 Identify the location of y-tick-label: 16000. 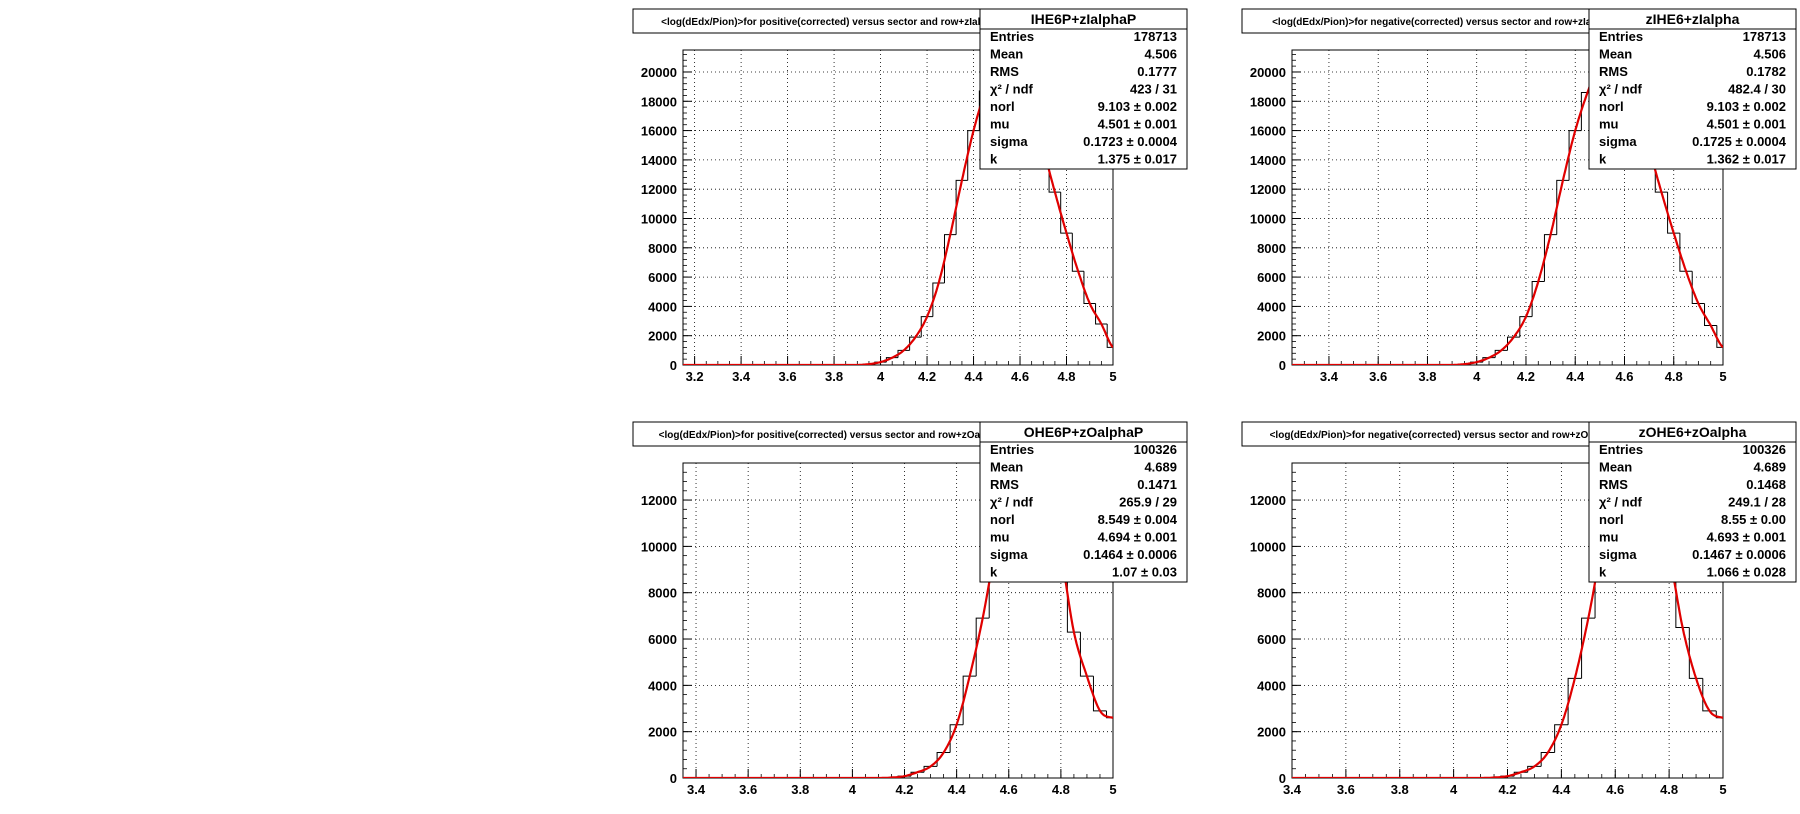
(659, 131).